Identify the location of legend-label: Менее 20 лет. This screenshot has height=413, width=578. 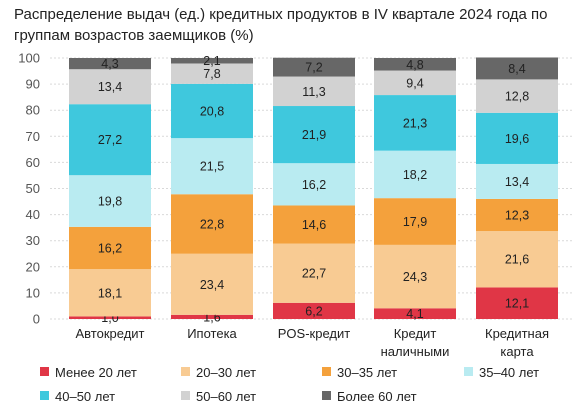
(96, 372).